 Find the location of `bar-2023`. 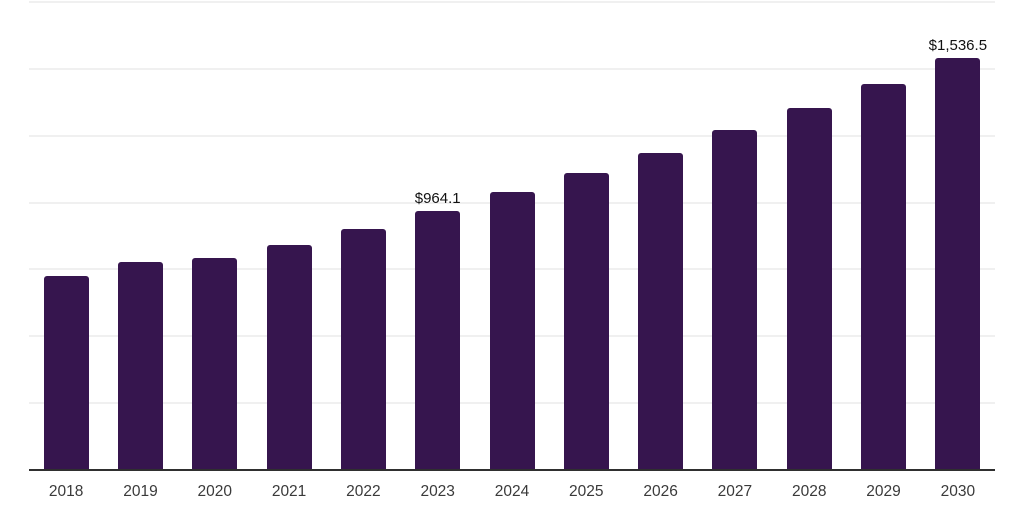

bar-2023 is located at coordinates (438, 340).